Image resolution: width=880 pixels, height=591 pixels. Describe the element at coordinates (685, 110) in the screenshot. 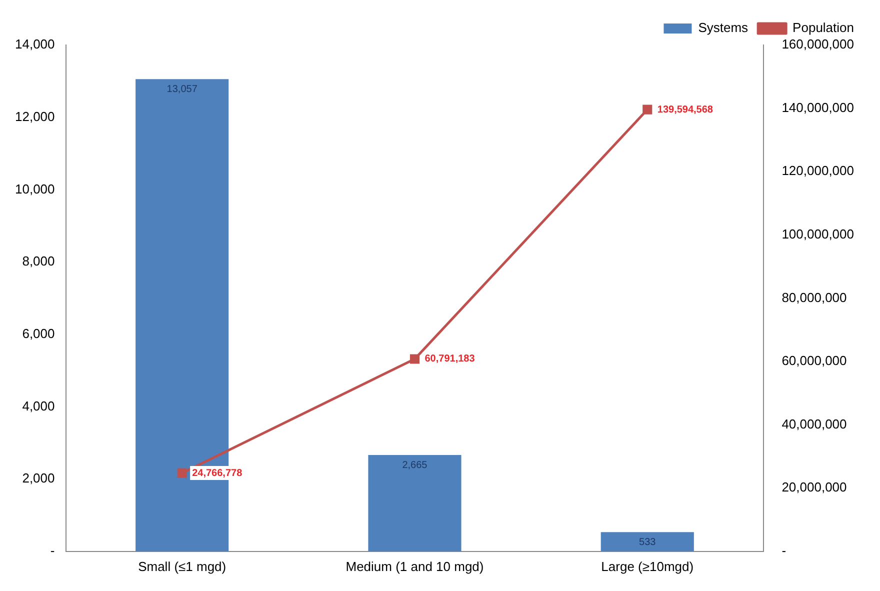

I see `data-label: 139,594,568` at that location.